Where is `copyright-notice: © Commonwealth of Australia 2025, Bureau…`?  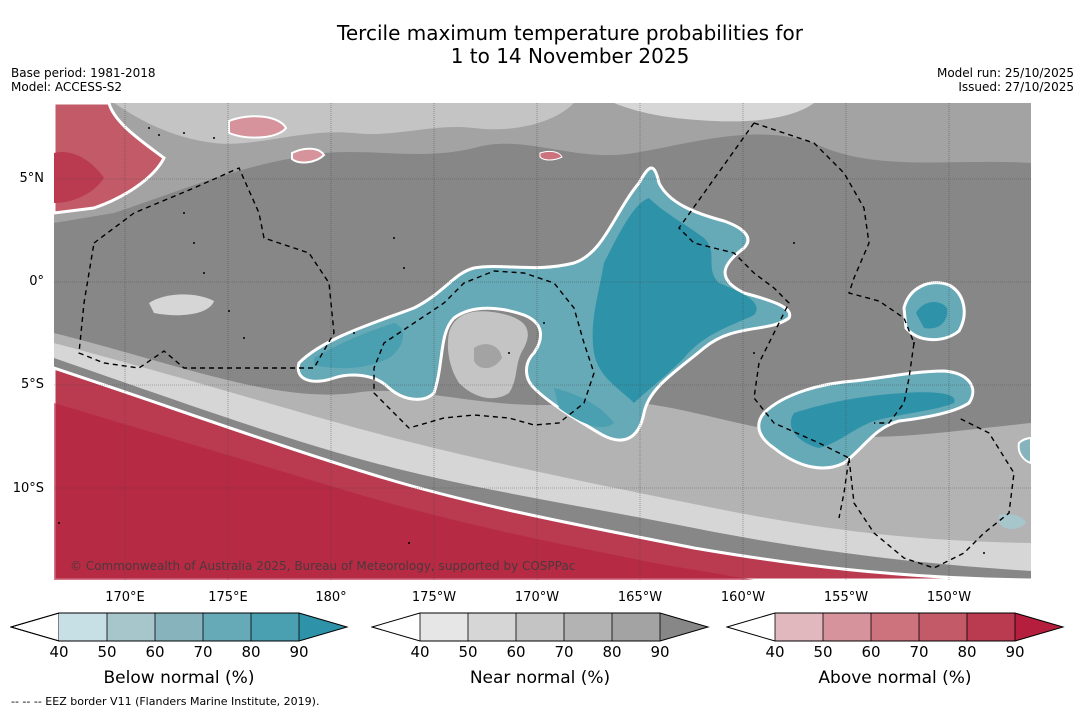
copyright-notice: © Commonwealth of Australia 2025, Bureau… is located at coordinates (323, 566).